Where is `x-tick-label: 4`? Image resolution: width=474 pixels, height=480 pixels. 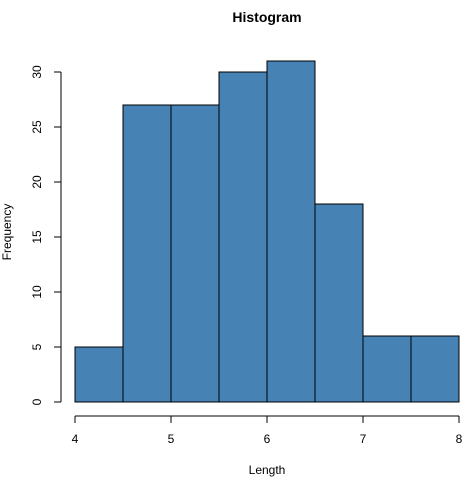 x-tick-label: 4 is located at coordinates (75, 439).